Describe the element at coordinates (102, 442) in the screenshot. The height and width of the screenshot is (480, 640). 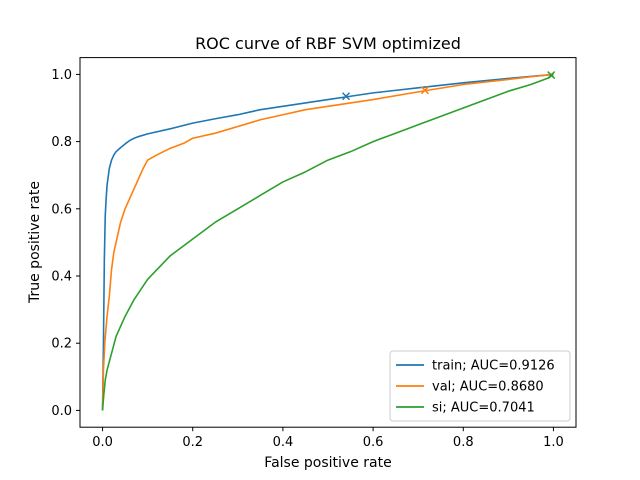
I see `x-tick-label: 0.0` at that location.